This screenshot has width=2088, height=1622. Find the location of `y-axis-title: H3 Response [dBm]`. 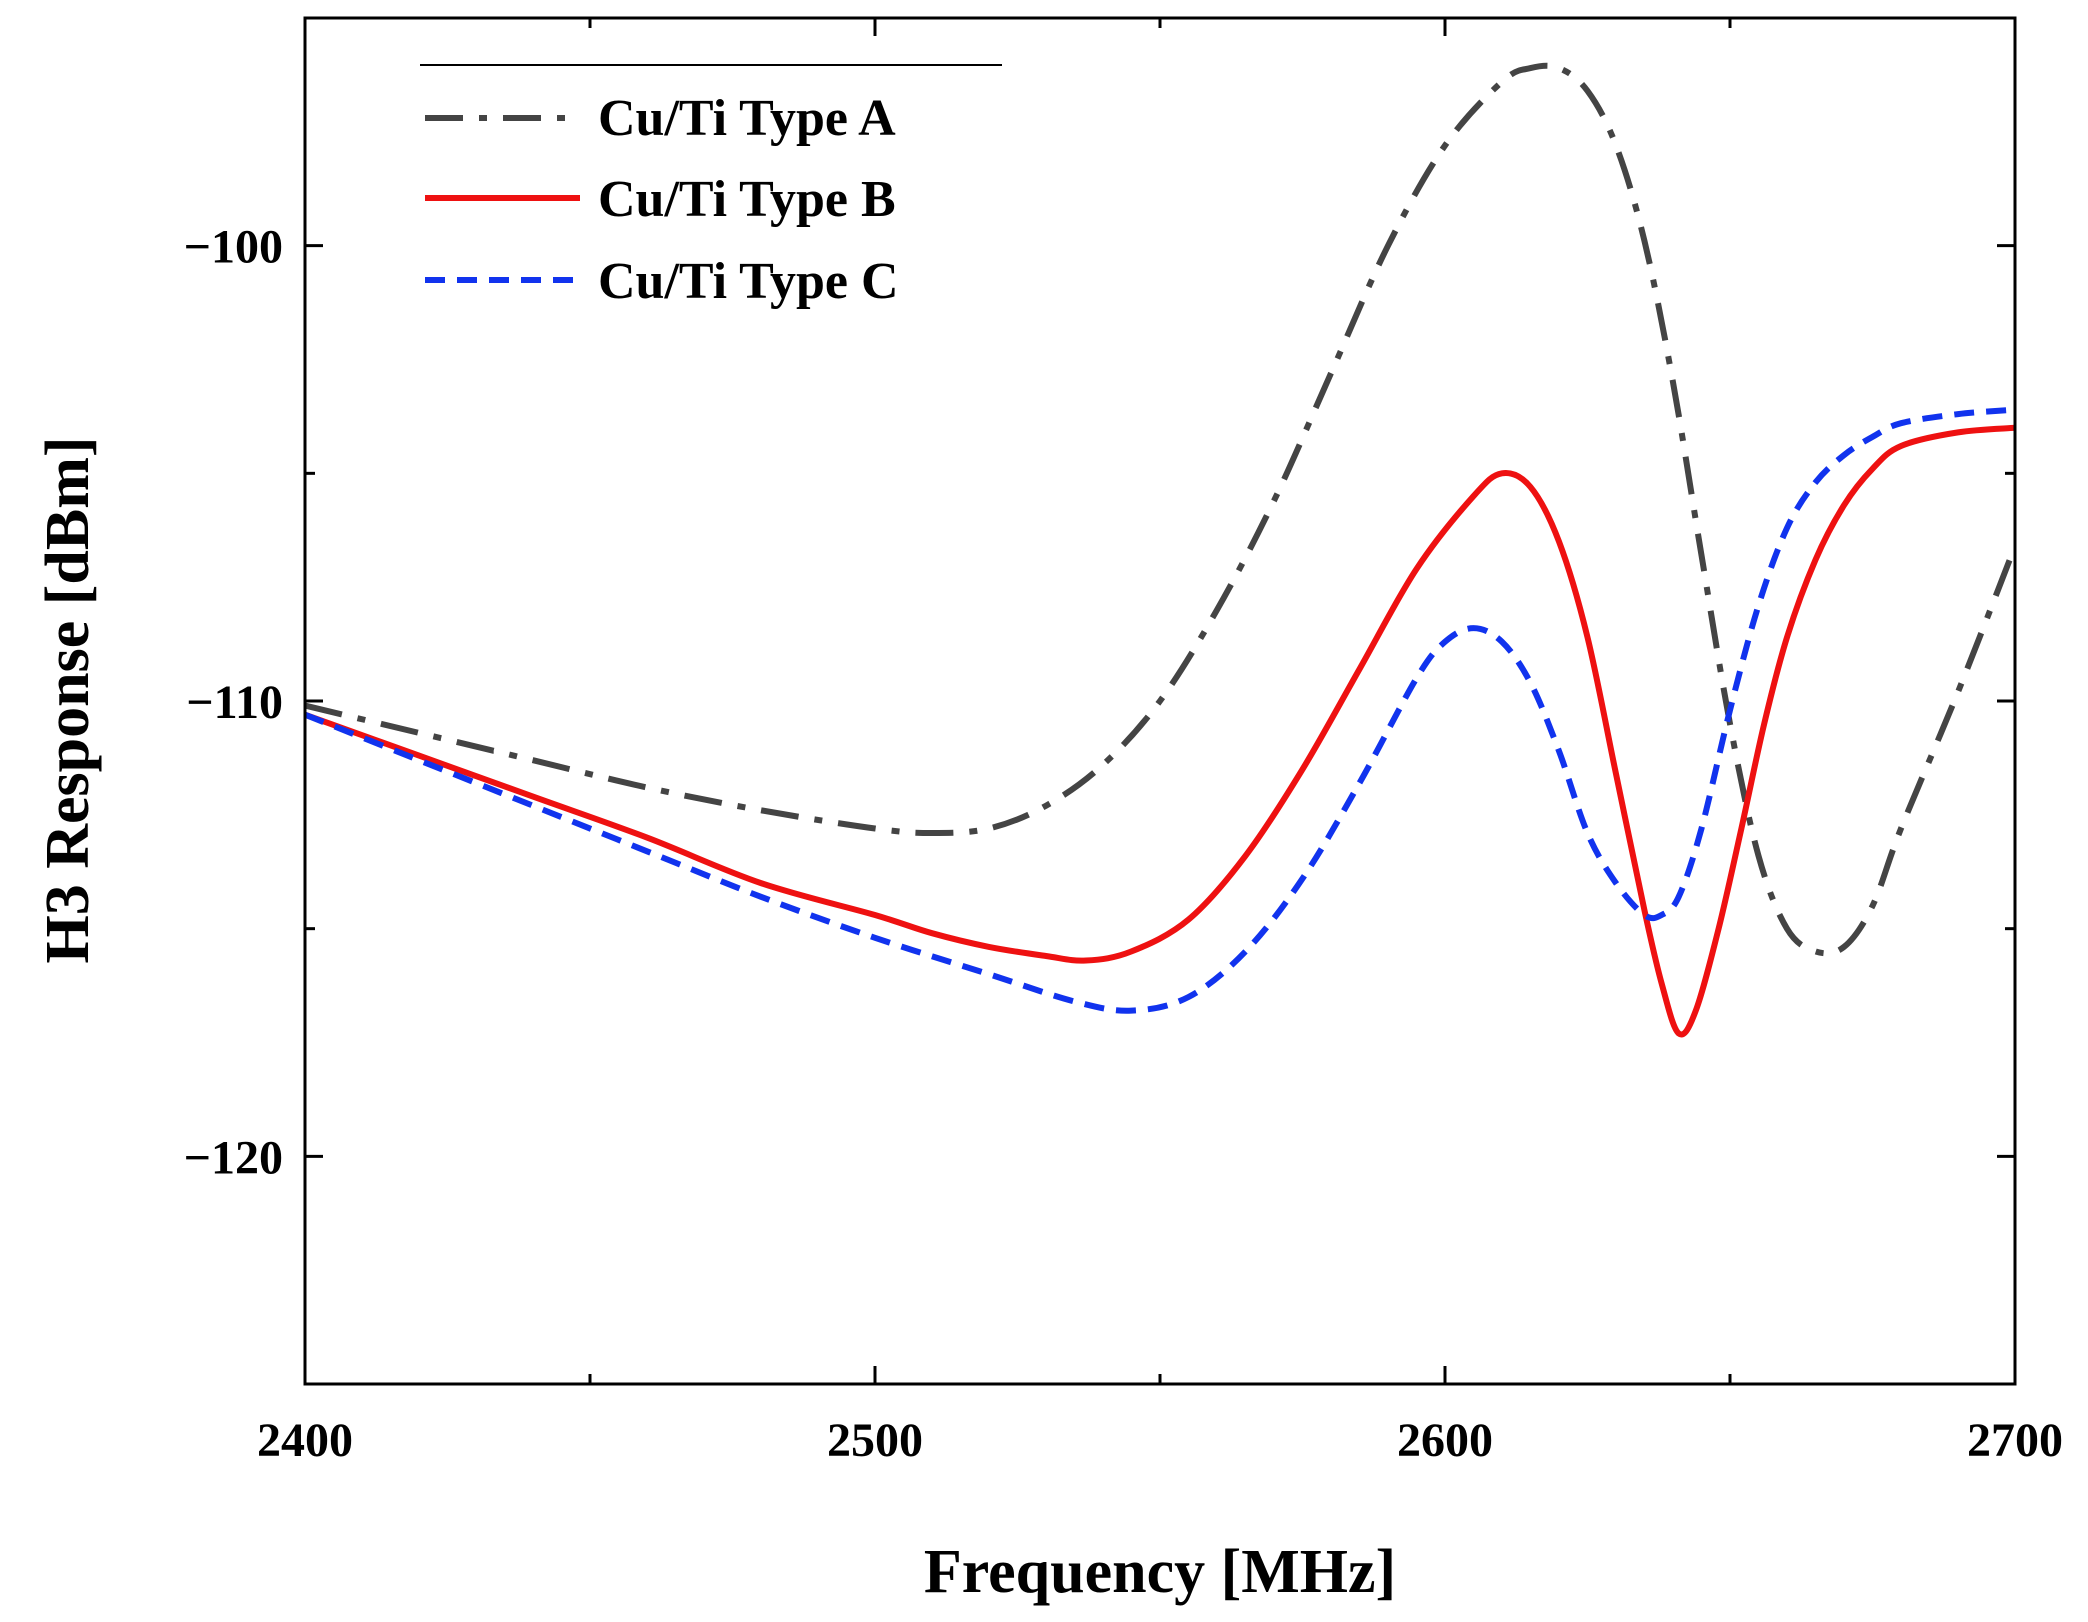

y-axis-title: H3 Response [dBm] is located at coordinates (68, 699).